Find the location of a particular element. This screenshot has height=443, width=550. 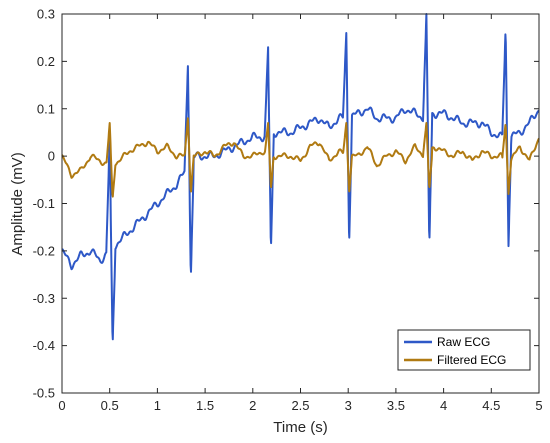

x-tick-label-6: 3 is located at coordinates (348, 405).